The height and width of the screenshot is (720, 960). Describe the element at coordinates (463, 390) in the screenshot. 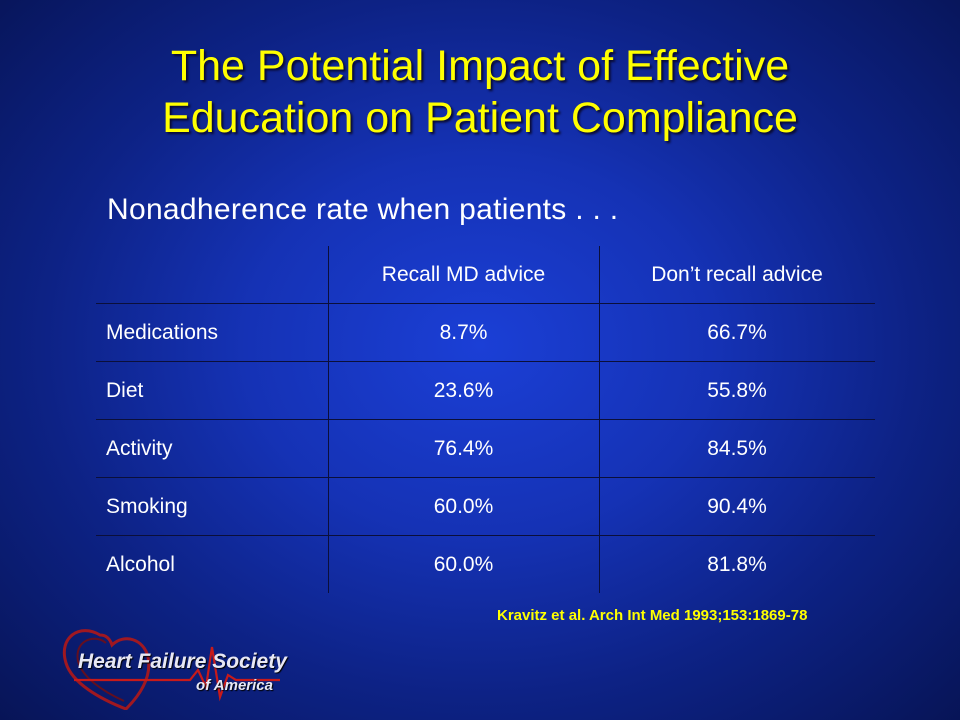

I see `table-cell: 23.6%` at that location.